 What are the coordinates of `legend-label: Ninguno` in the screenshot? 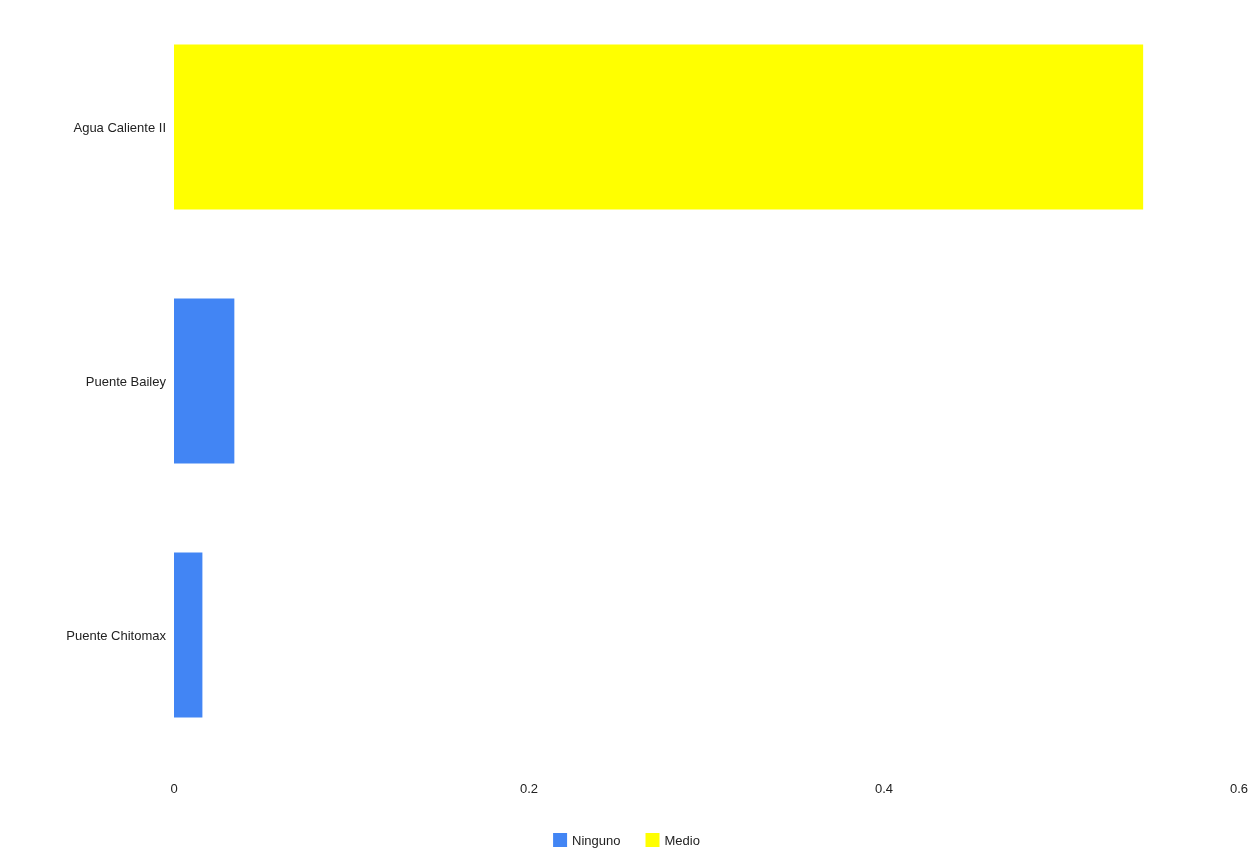 It's located at (596, 840).